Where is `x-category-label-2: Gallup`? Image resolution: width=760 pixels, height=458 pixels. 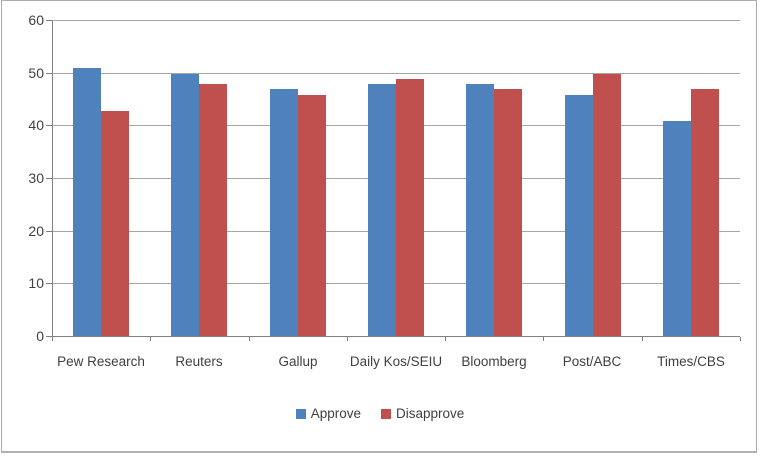
x-category-label-2: Gallup is located at coordinates (298, 361).